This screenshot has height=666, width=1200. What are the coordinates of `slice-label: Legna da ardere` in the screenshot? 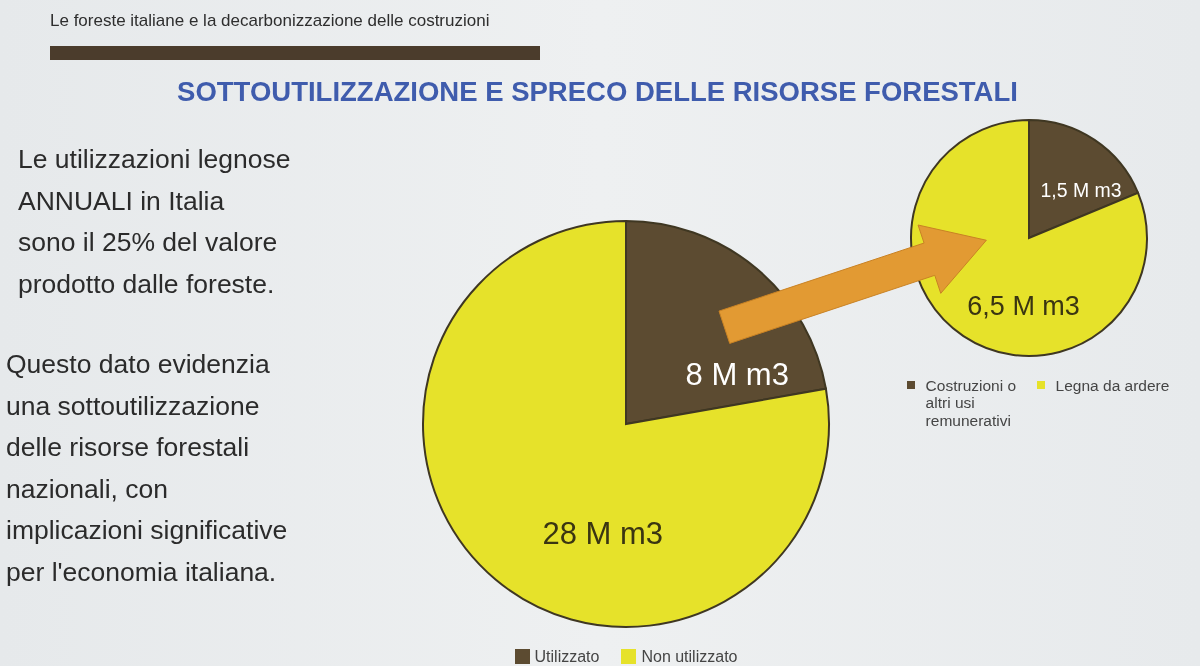 It's located at (1112, 385).